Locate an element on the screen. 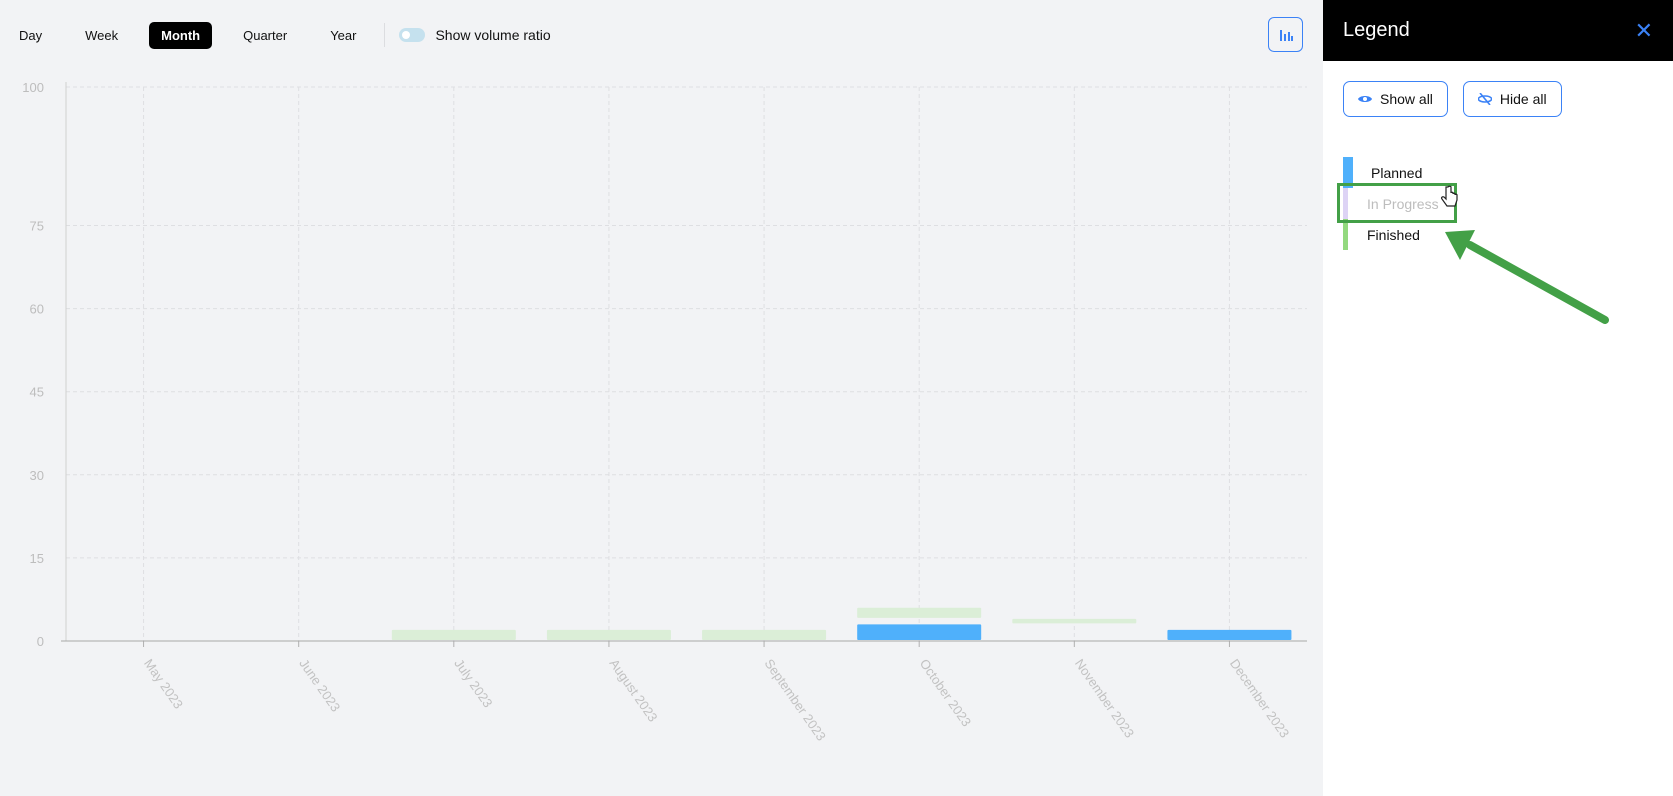 The image size is (1673, 796). x-tick-label: November 2023 is located at coordinates (1104, 698).